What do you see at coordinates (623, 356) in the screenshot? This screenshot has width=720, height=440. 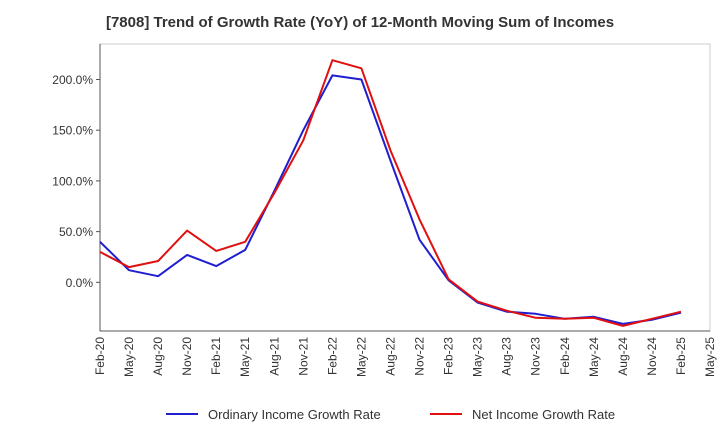 I see `x-tick-label: Aug-24` at bounding box center [623, 356].